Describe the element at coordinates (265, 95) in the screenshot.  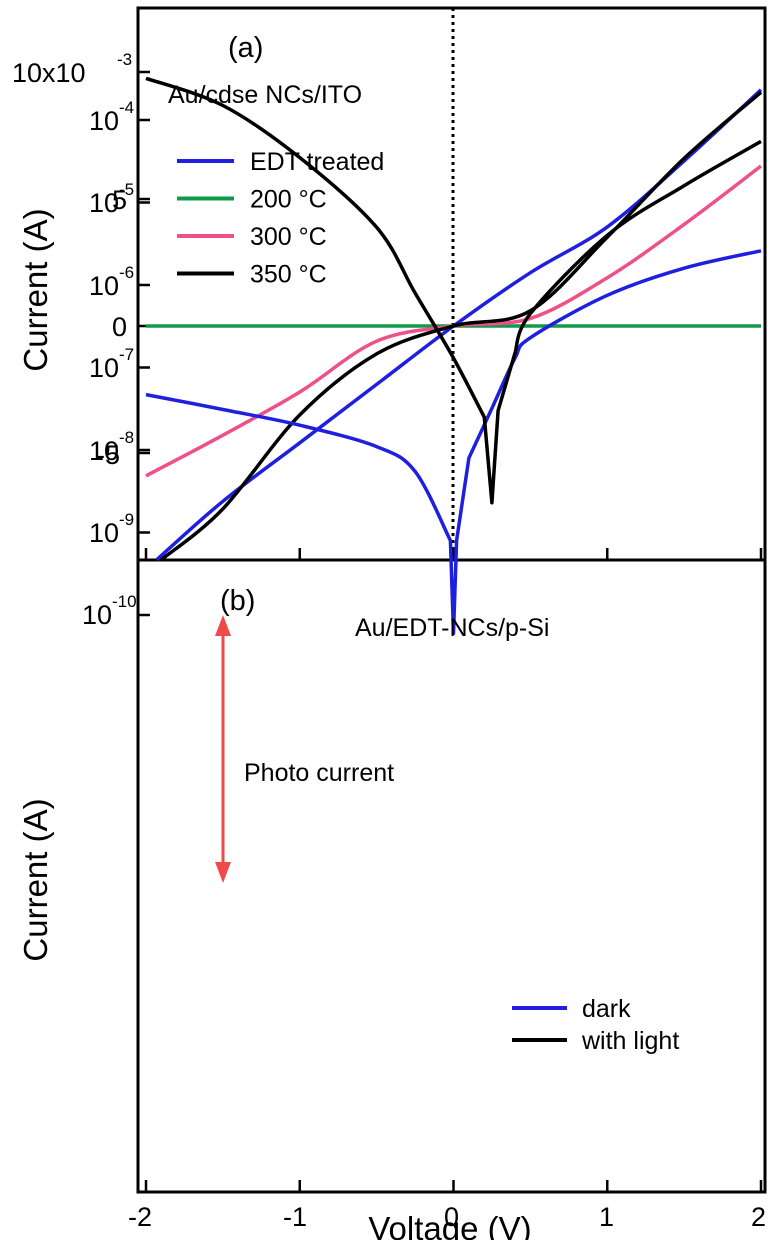
I see `panel-a-device-label: Au/cdse NCs/ITO` at that location.